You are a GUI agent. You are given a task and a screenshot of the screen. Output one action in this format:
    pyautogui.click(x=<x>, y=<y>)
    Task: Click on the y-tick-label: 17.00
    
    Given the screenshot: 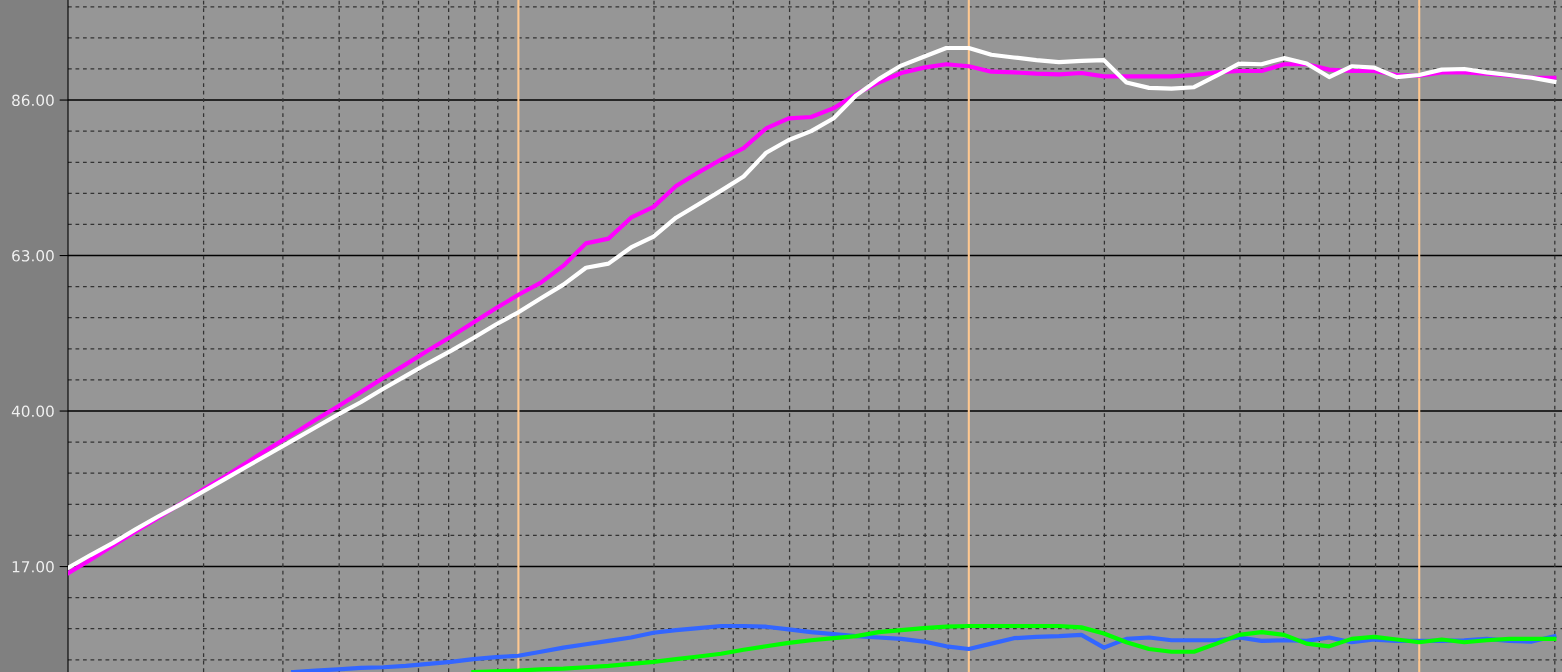 What is the action you would take?
    pyautogui.click(x=33, y=567)
    